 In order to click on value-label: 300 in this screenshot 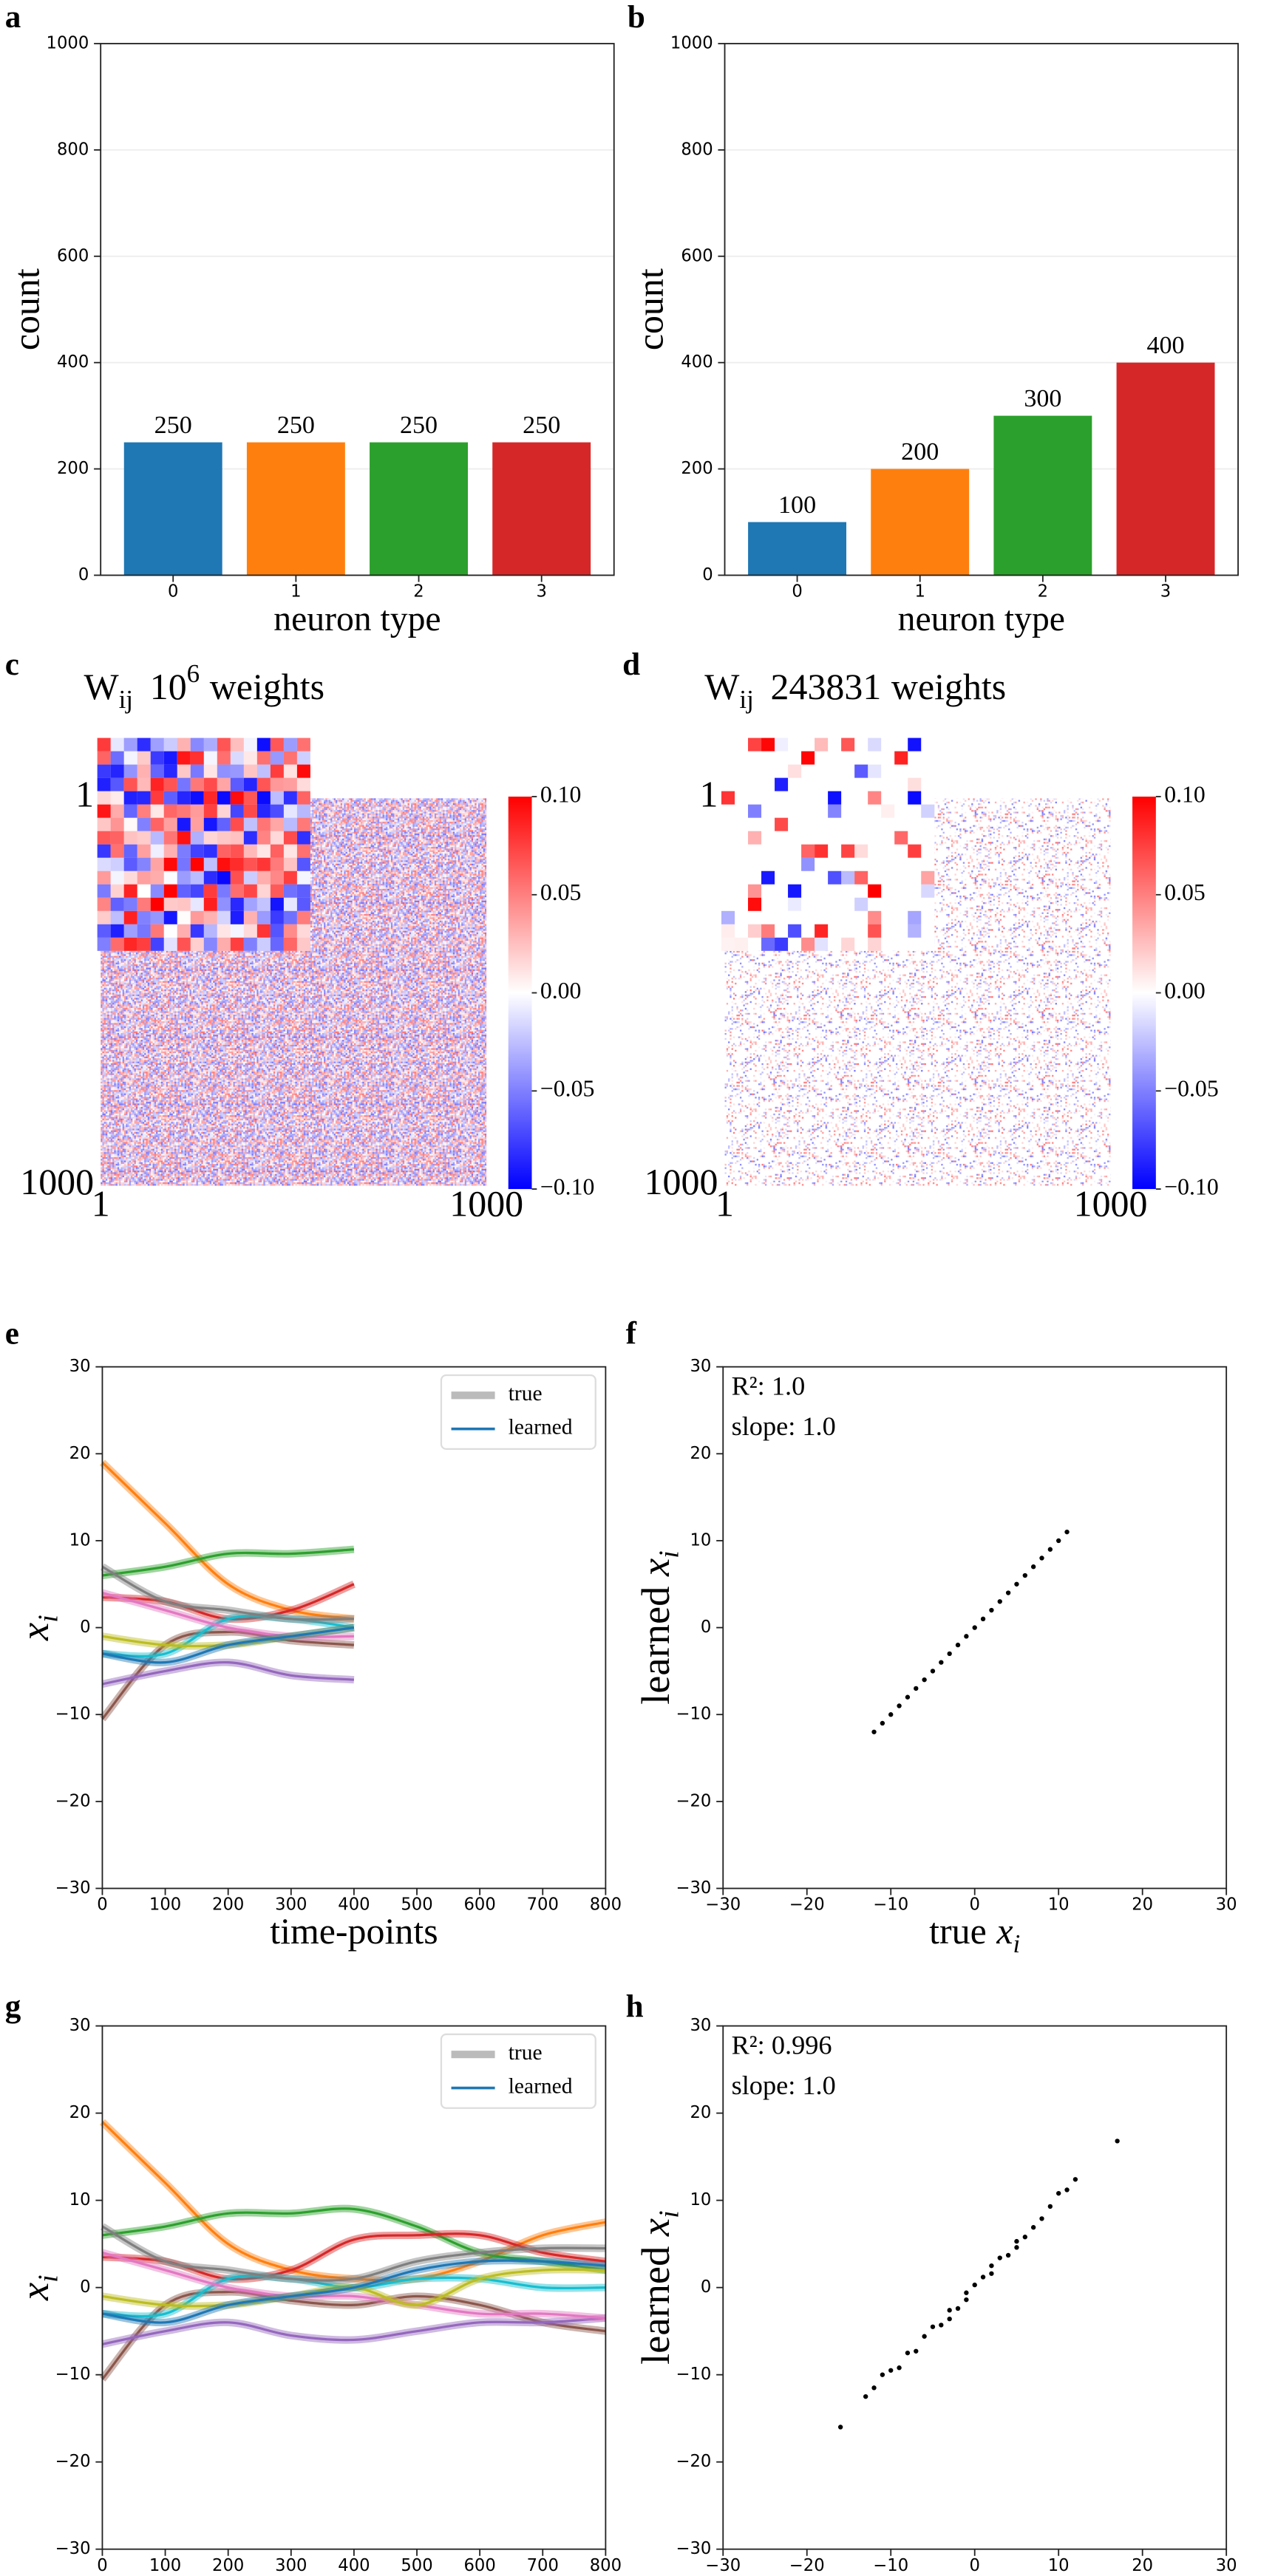, I will do `click(1042, 398)`.